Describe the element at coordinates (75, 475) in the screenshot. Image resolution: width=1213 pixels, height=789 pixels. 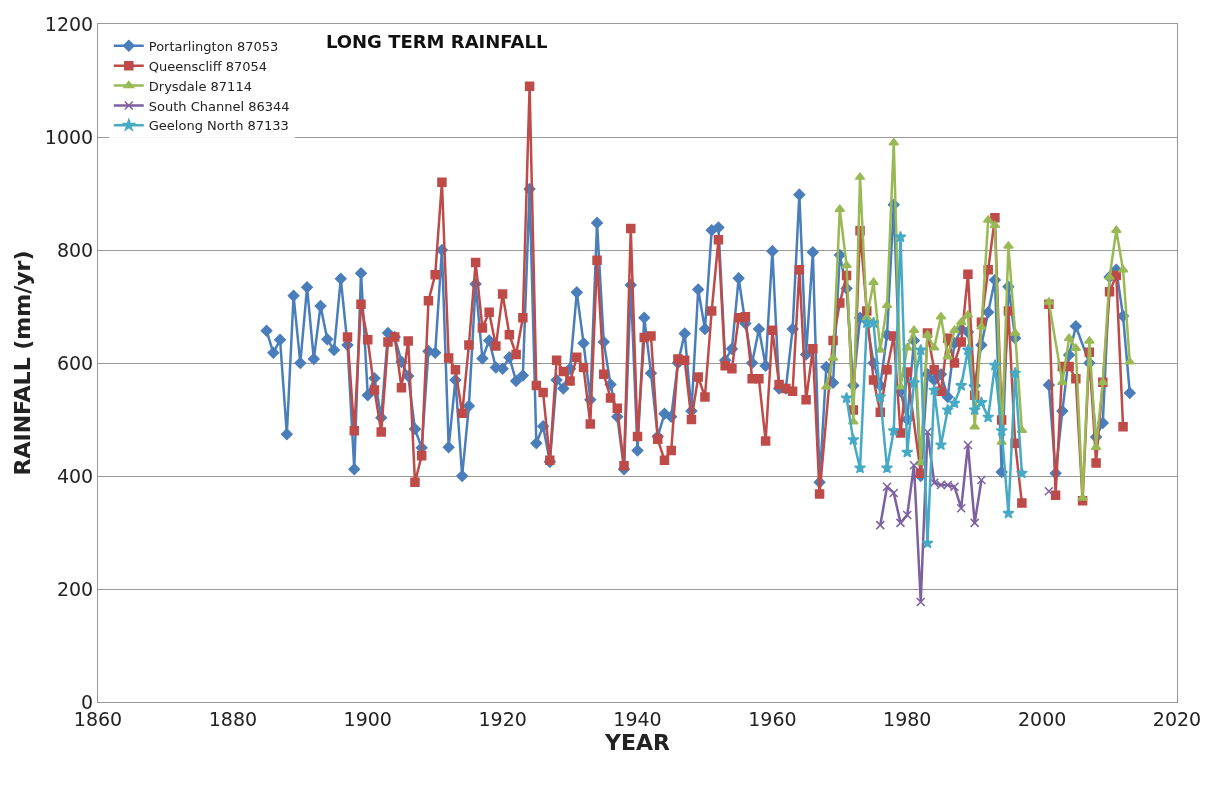
I see `y-tick-label: 400` at that location.